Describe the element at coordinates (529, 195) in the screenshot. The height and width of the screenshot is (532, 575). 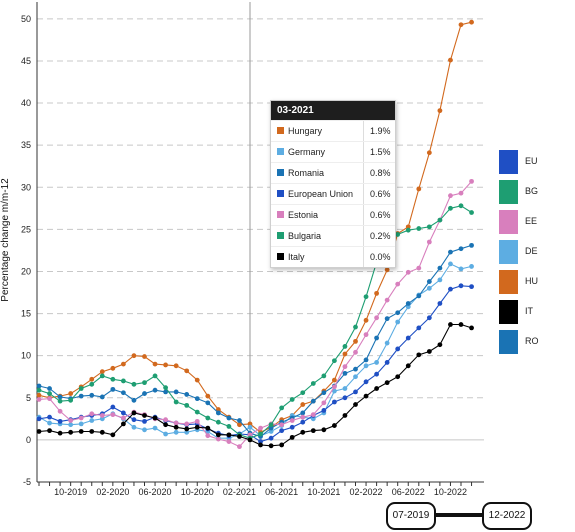
I see `legend-item-bg: BG` at that location.